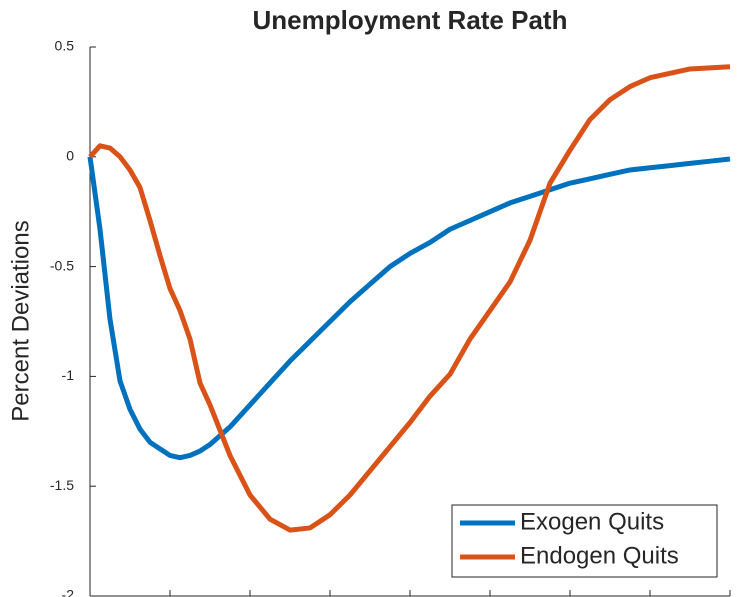 This screenshot has width=738, height=597. What do you see at coordinates (68, 375) in the screenshot?
I see `y-tick-label: -1` at bounding box center [68, 375].